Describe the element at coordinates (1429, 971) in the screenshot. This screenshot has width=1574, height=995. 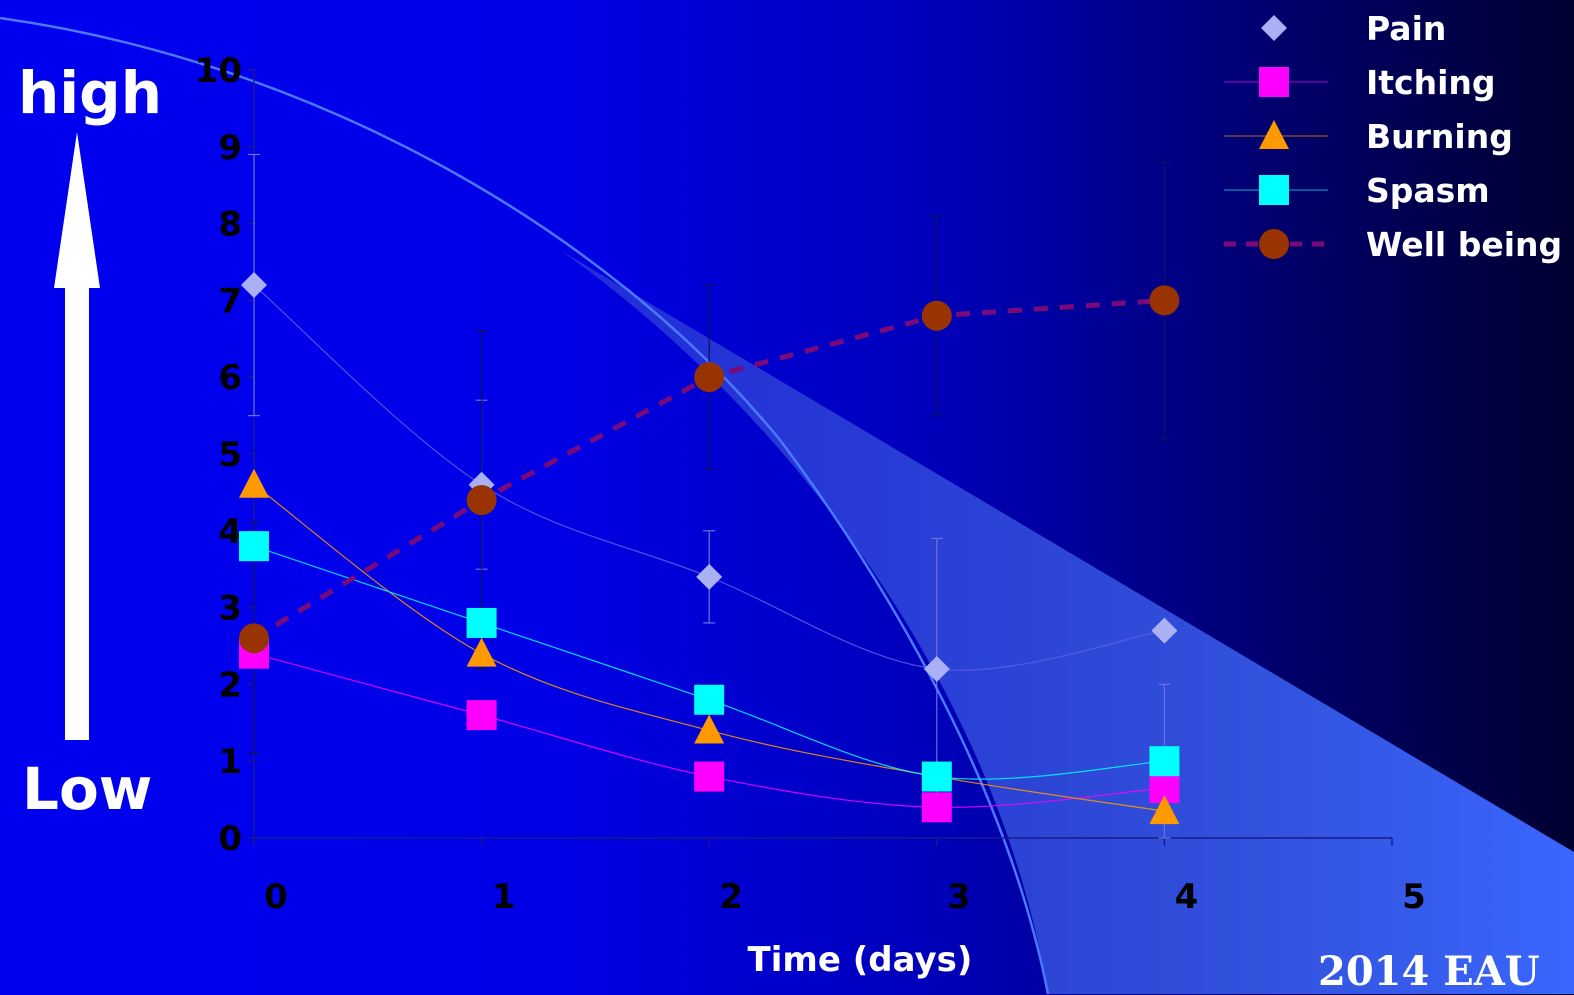
I see `source-label: 2014 EAU` at that location.